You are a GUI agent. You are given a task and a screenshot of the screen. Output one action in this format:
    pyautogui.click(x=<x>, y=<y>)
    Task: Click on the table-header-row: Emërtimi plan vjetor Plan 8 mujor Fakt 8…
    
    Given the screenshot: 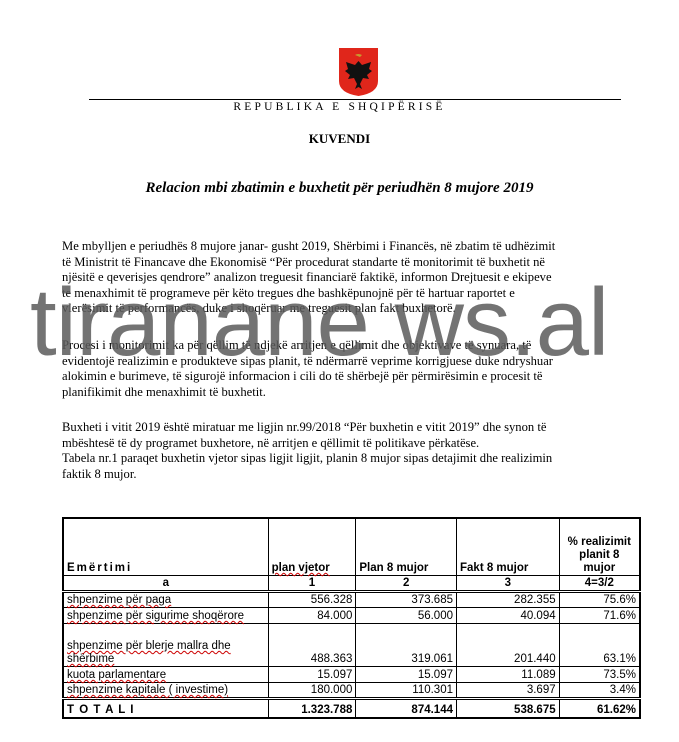 What is the action you would take?
    pyautogui.click(x=351, y=546)
    